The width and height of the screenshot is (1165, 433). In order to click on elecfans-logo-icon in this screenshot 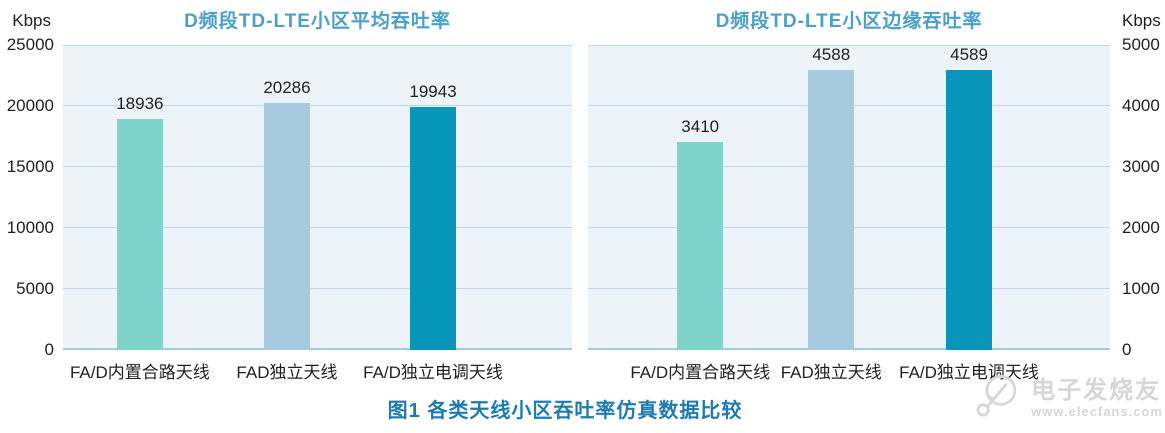, I will do `click(999, 398)`.